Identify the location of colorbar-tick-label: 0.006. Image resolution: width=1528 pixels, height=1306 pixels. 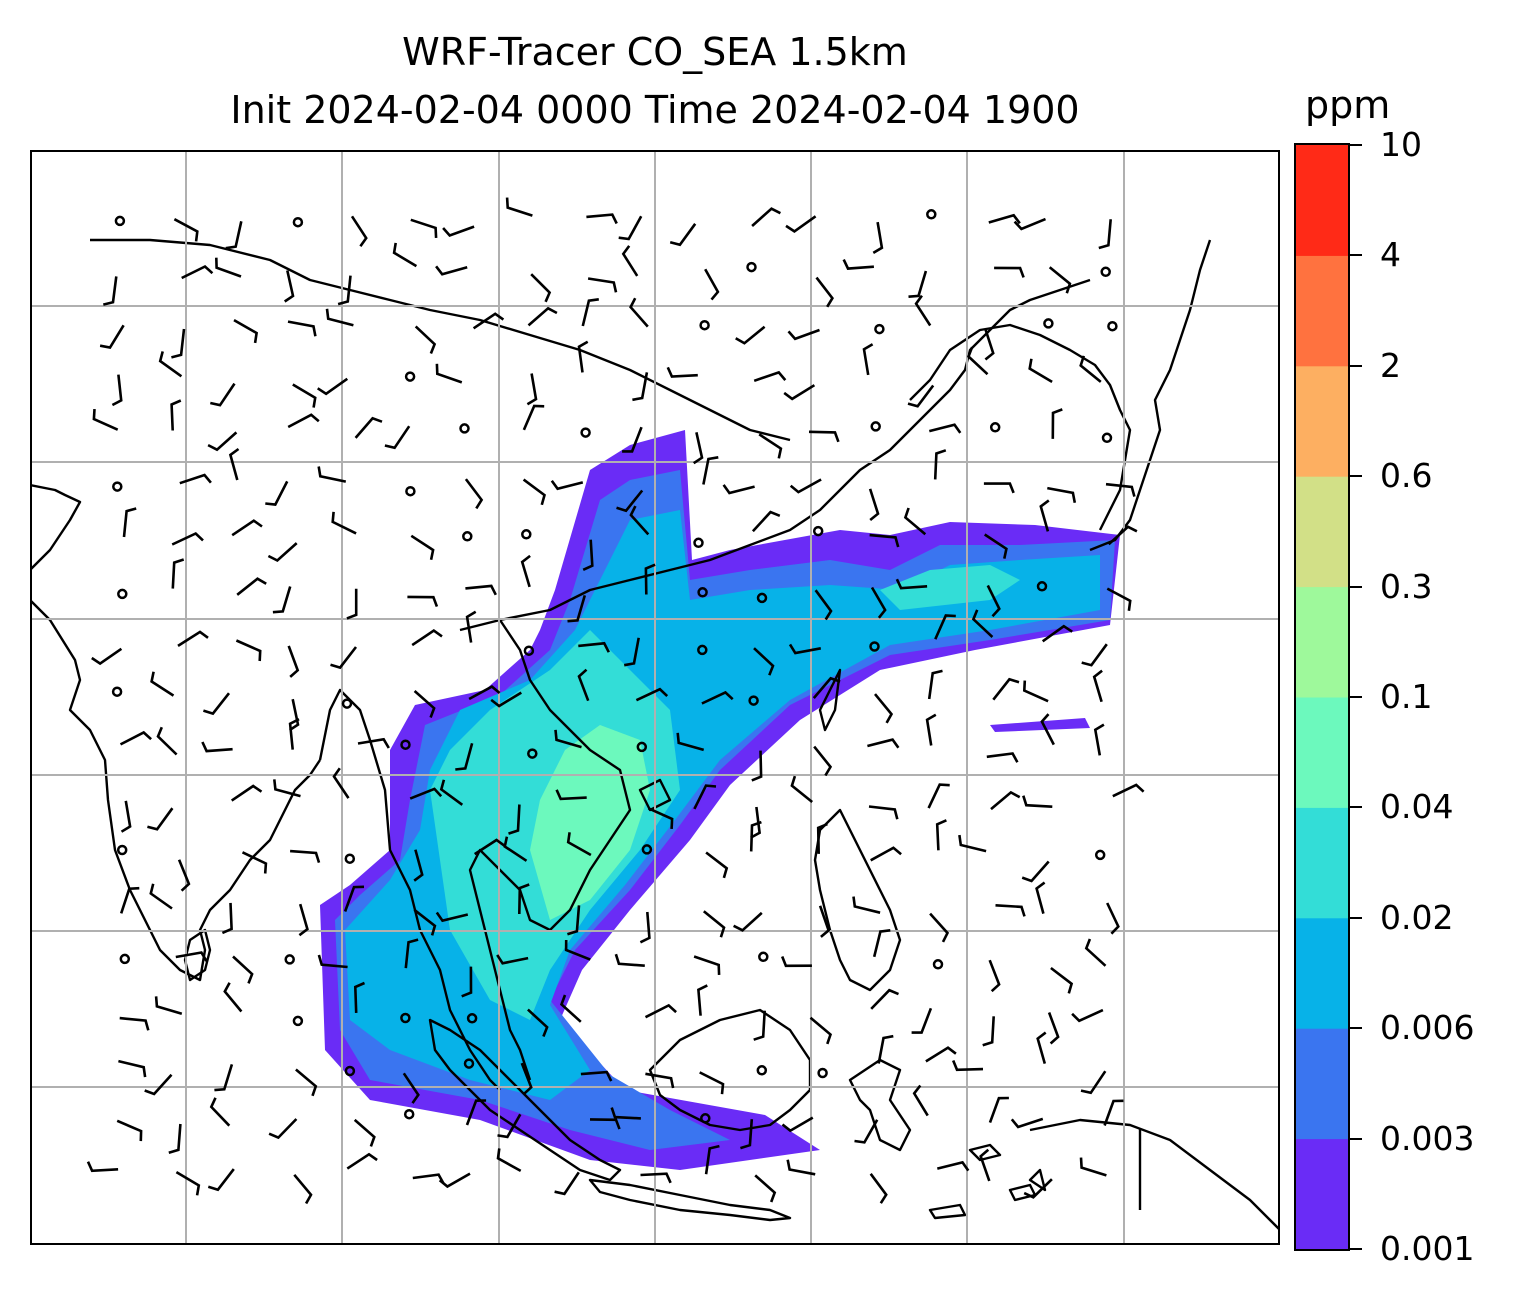
(1427, 1028).